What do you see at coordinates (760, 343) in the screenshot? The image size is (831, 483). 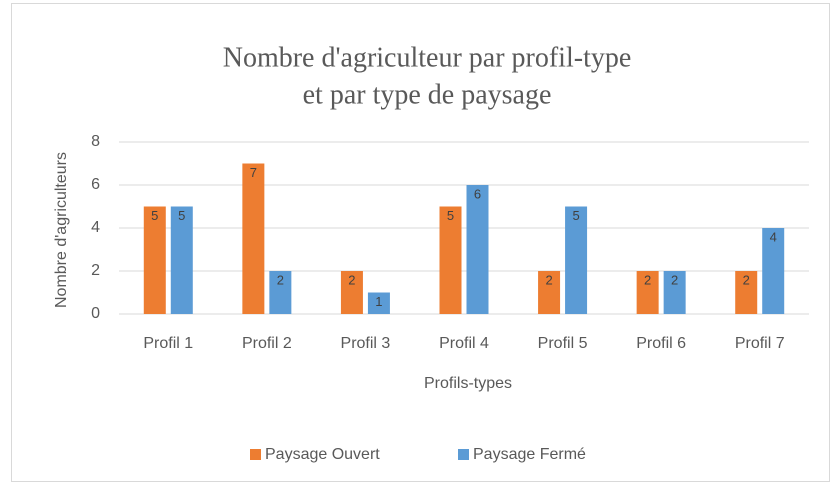 I see `x-tick-label: Profil 7` at bounding box center [760, 343].